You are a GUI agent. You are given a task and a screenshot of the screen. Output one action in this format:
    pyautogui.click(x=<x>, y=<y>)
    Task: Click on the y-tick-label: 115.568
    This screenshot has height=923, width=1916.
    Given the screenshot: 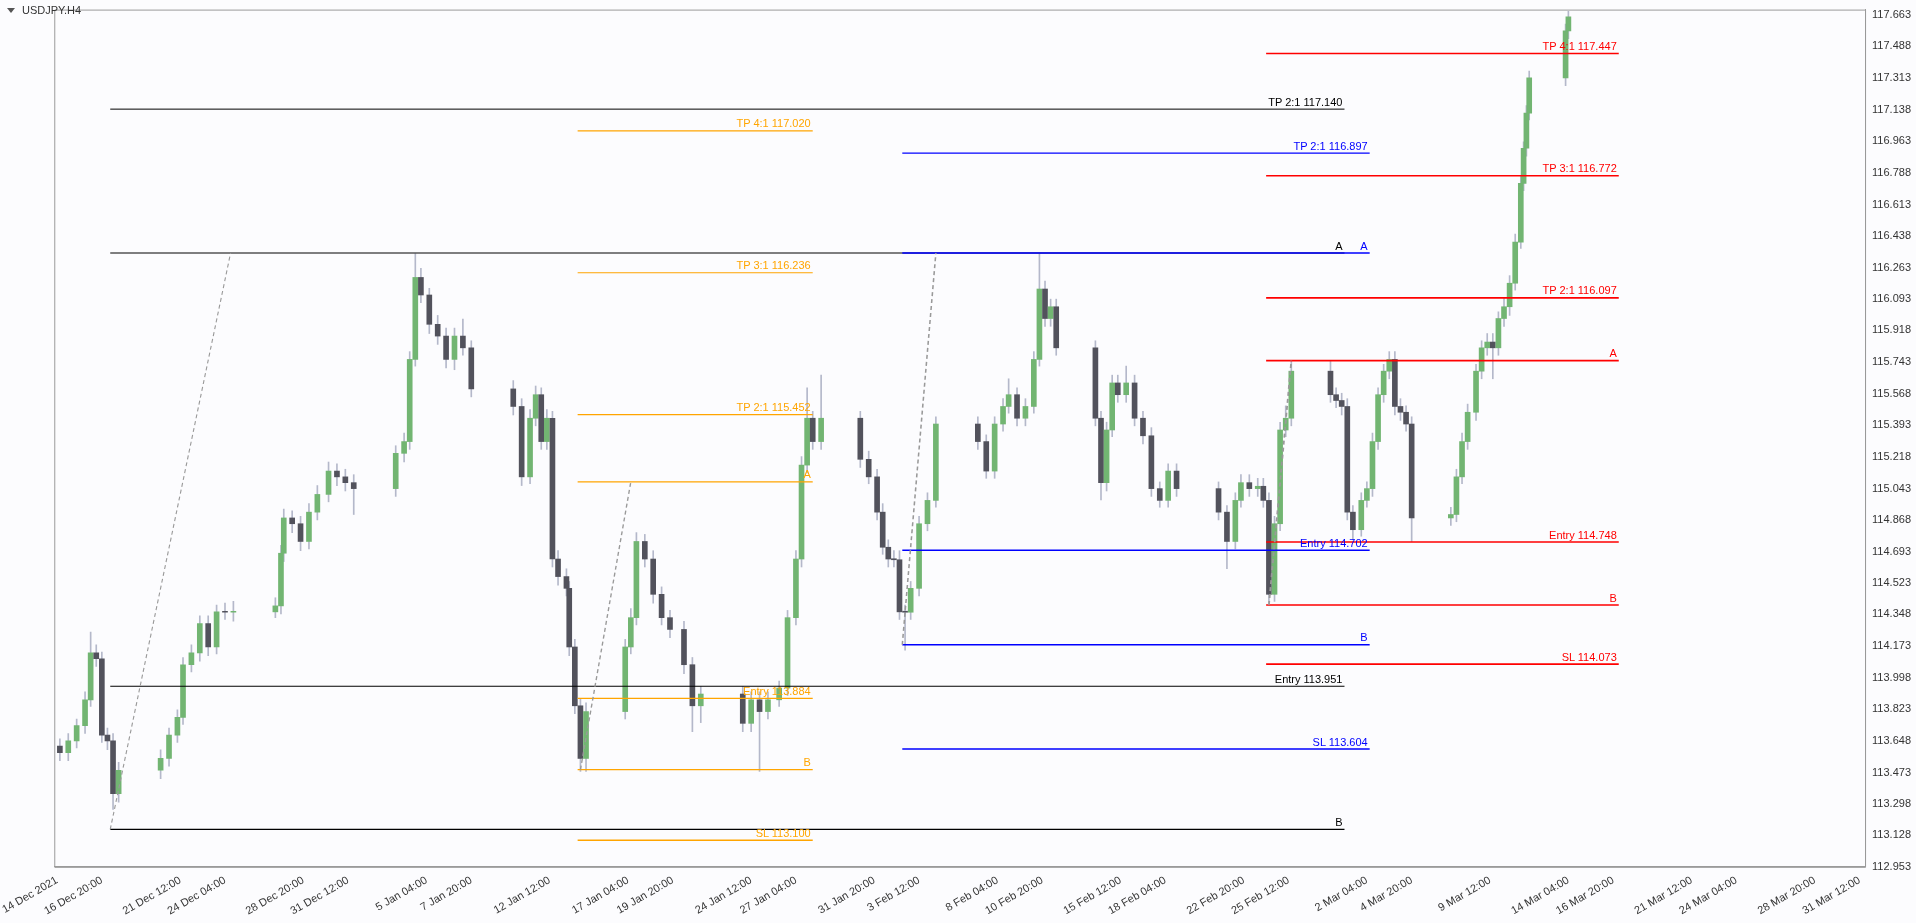 What is the action you would take?
    pyautogui.click(x=1892, y=392)
    